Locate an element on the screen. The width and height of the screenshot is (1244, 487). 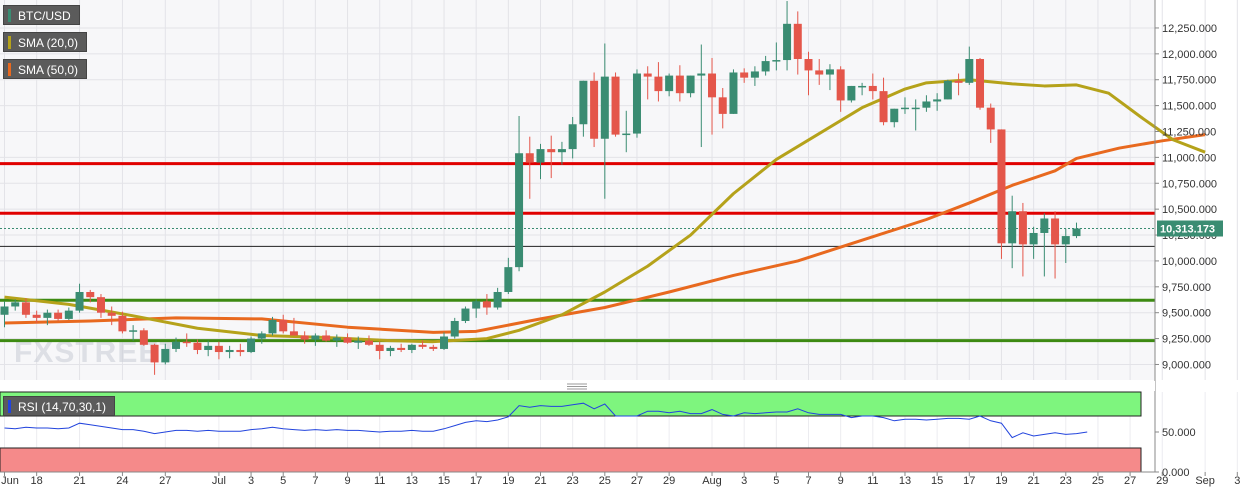
legend-sma50: SMA (50,0) is located at coordinates (45, 69).